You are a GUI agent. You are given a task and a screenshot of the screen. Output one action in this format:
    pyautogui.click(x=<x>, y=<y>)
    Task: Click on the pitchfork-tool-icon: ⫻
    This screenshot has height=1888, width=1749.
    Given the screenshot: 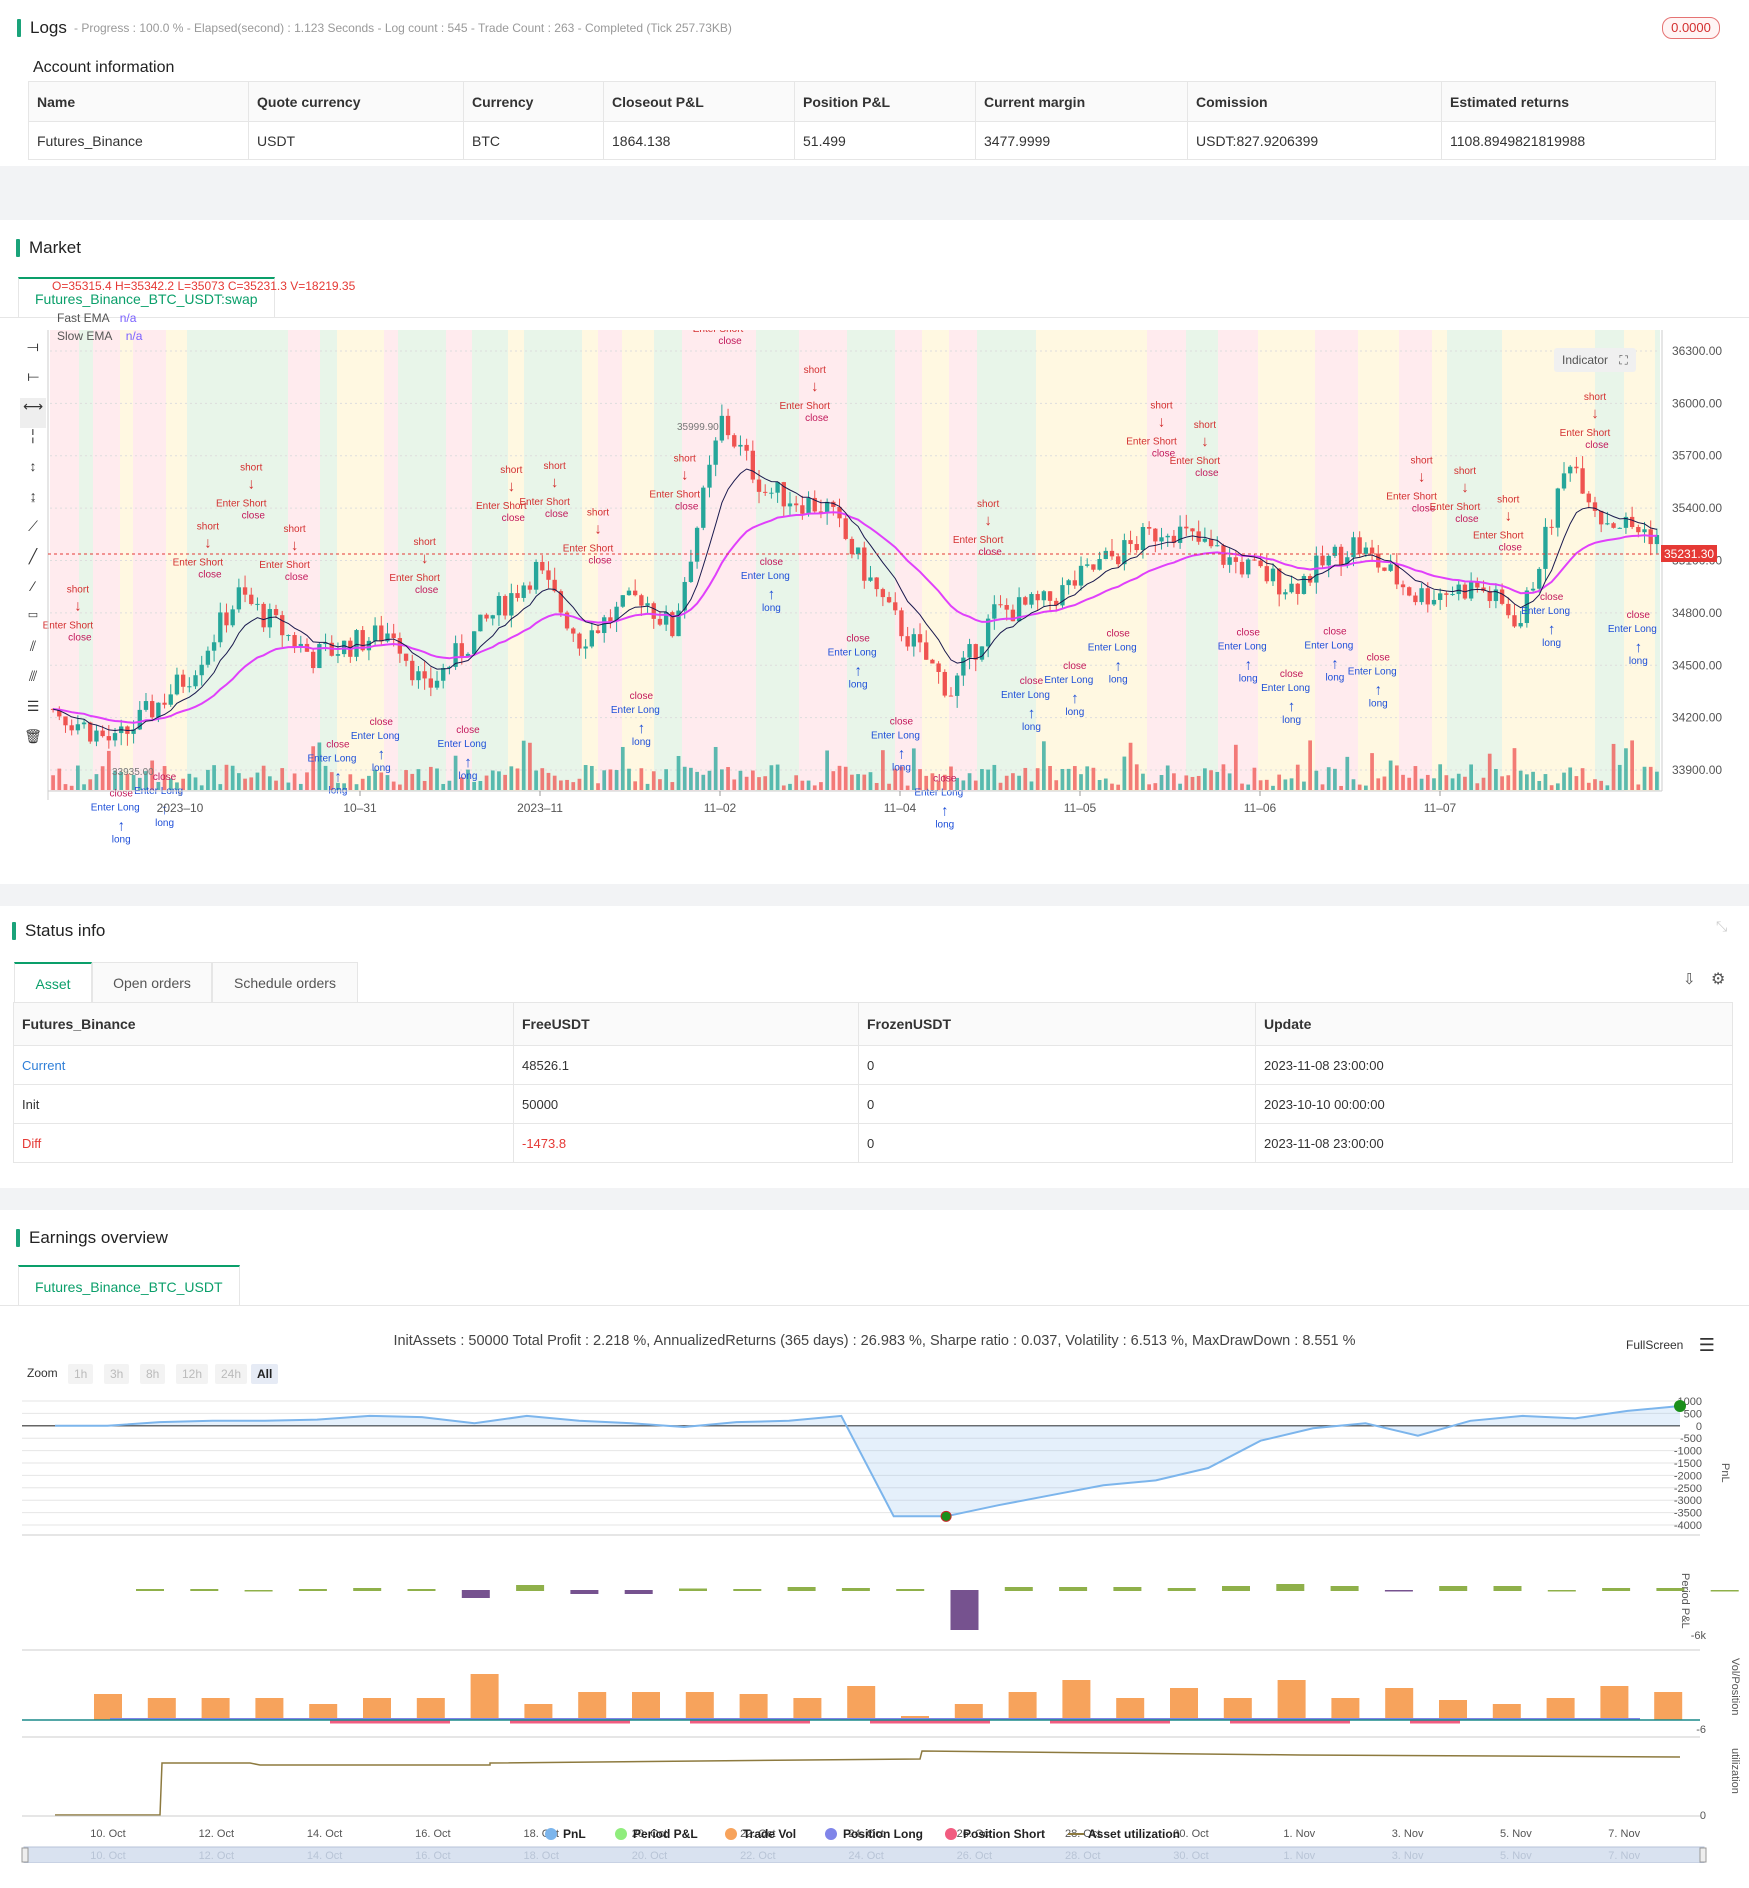 What is the action you would take?
    pyautogui.click(x=33, y=676)
    